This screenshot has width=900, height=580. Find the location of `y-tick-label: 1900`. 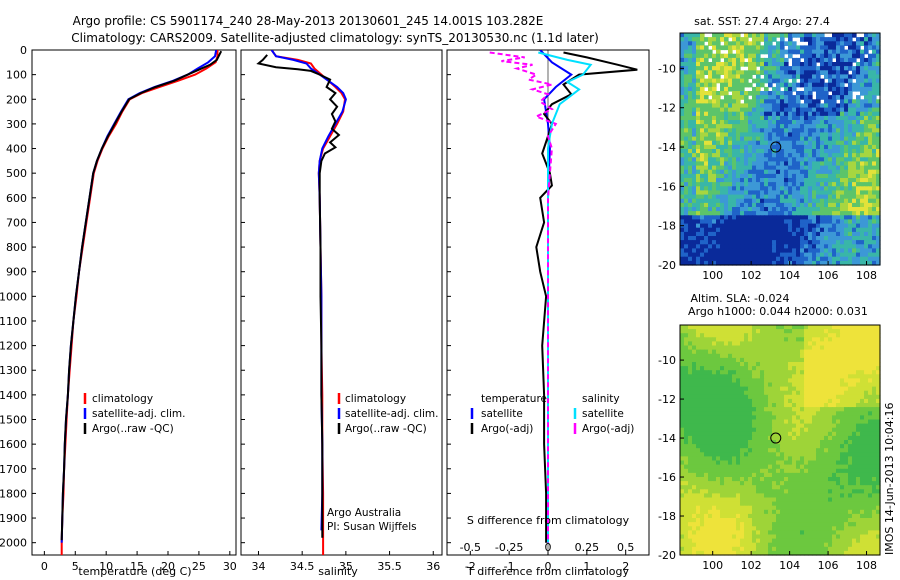

y-tick-label: 1900 is located at coordinates (13, 518).